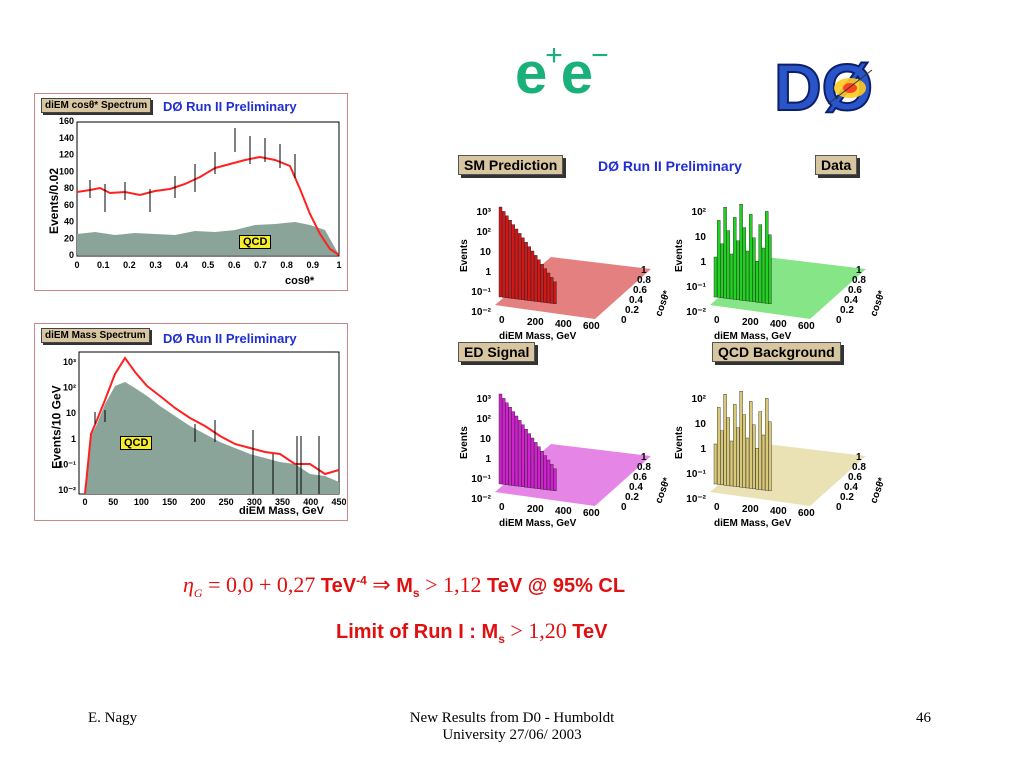  What do you see at coordinates (497, 352) in the screenshot?
I see `lego-tag: ED Signal` at bounding box center [497, 352].